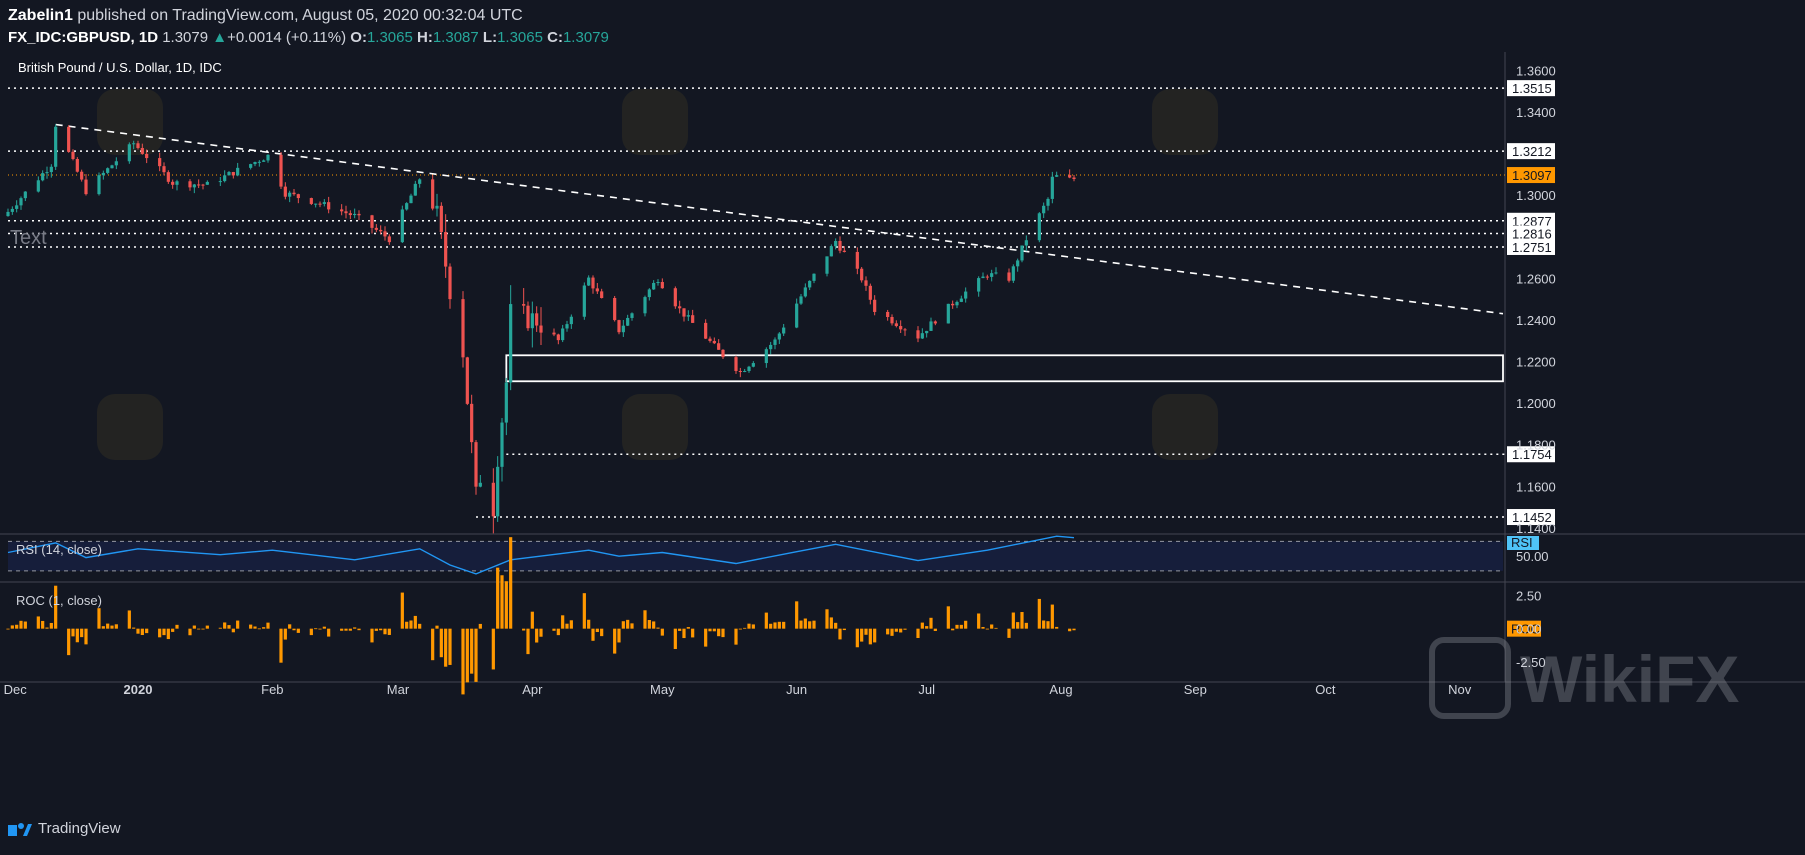 The width and height of the screenshot is (1805, 855). Describe the element at coordinates (1522, 542) in the screenshot. I see `rsi-badge: RSI` at that location.